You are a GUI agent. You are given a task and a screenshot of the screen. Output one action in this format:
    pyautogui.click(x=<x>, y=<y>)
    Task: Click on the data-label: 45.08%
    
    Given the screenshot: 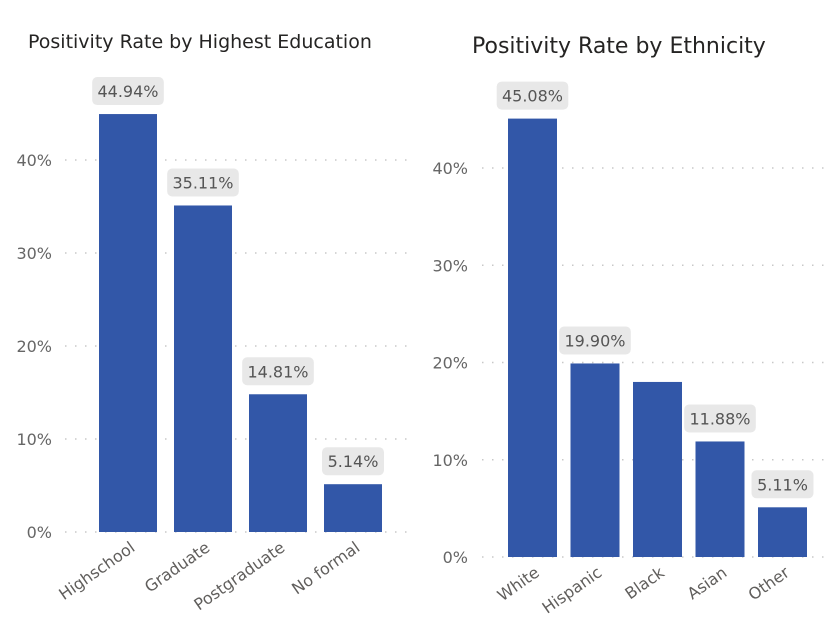 What is the action you would take?
    pyautogui.click(x=532, y=96)
    